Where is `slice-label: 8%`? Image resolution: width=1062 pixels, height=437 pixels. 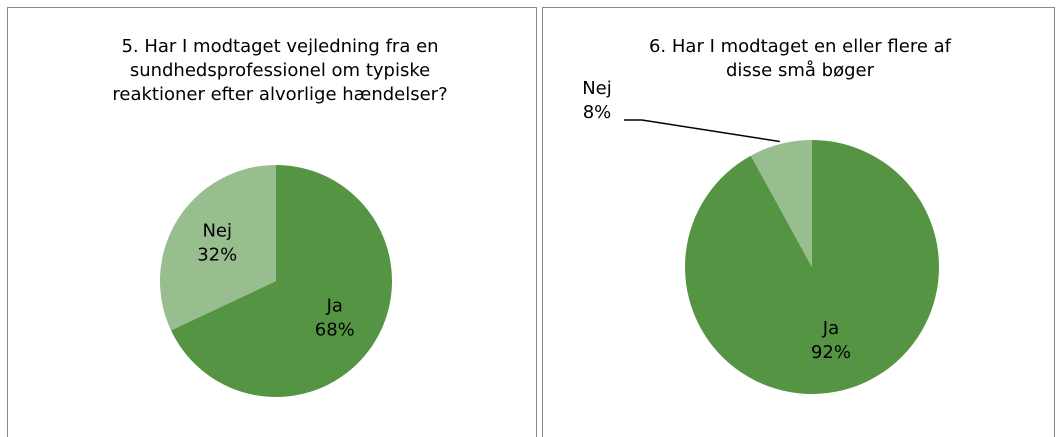 slice-label: 8% is located at coordinates (597, 112).